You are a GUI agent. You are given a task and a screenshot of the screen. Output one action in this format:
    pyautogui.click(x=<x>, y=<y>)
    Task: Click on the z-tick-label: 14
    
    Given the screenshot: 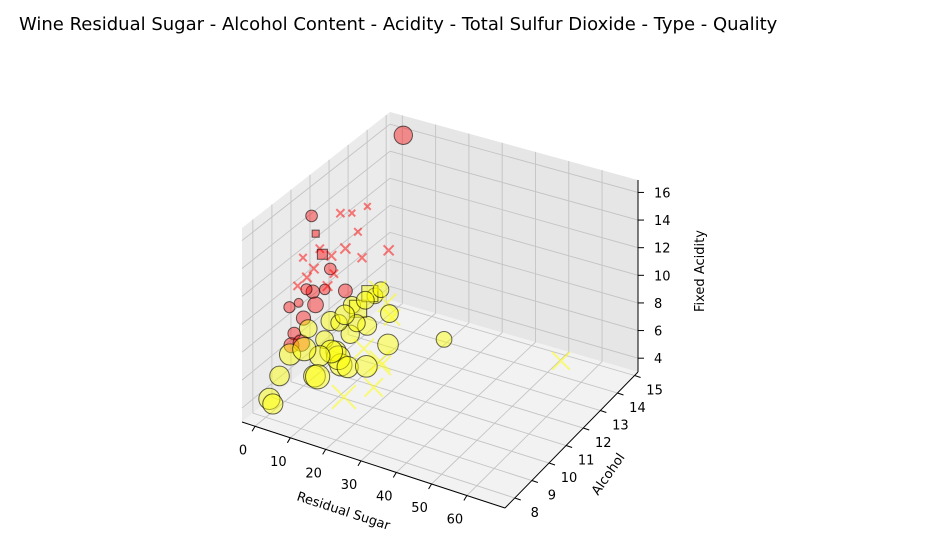 What is the action you would take?
    pyautogui.click(x=662, y=221)
    